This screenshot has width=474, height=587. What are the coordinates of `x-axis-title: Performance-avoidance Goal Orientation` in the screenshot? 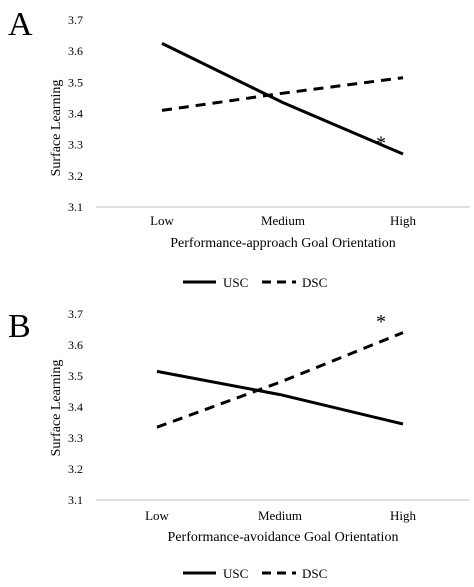 It's located at (283, 537).